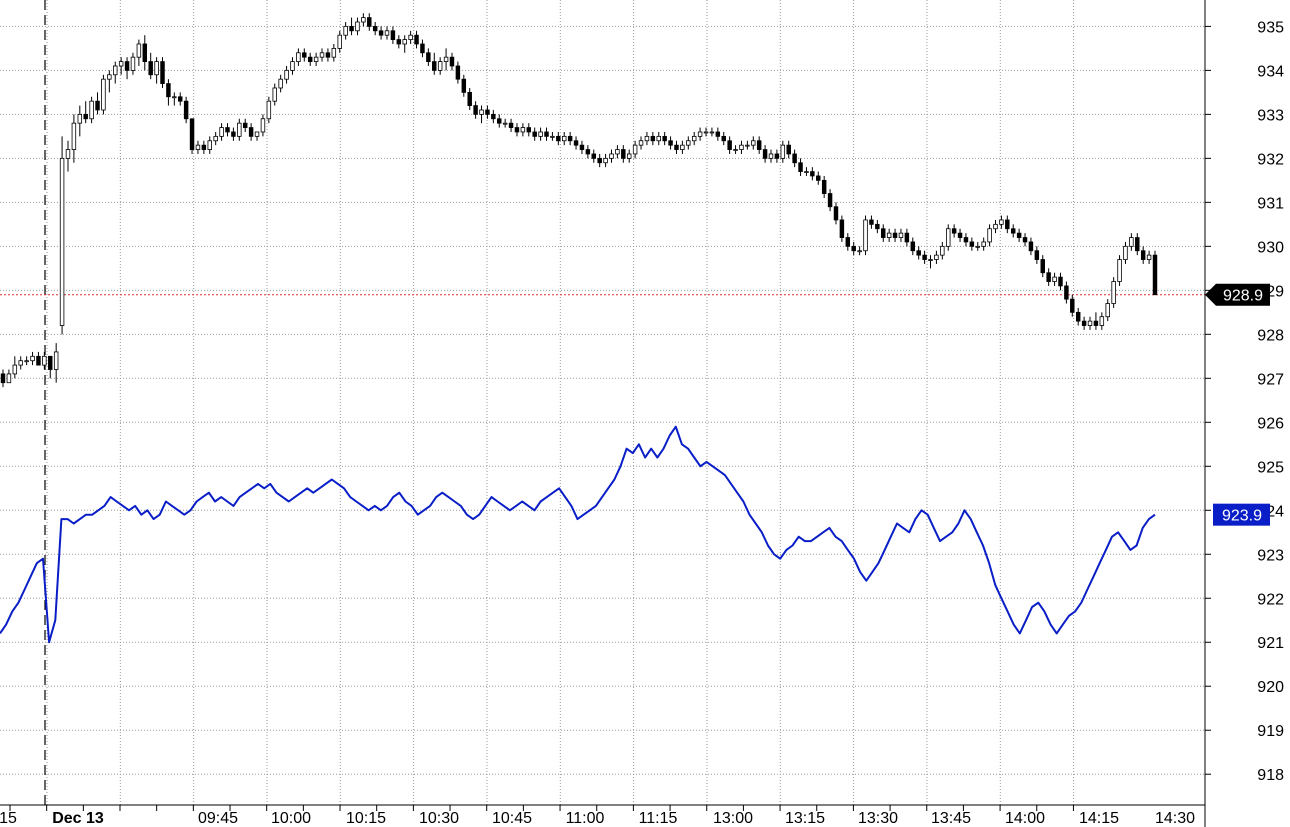  I want to click on y-tick-label: 926, so click(1270, 423).